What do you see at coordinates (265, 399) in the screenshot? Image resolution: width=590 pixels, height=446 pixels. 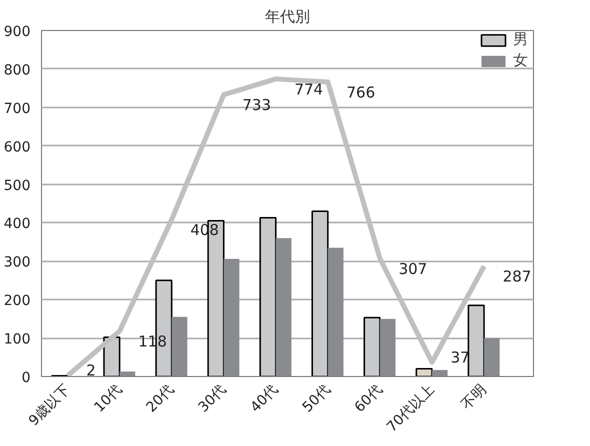 I see `x-tick-label: 40代` at bounding box center [265, 399].